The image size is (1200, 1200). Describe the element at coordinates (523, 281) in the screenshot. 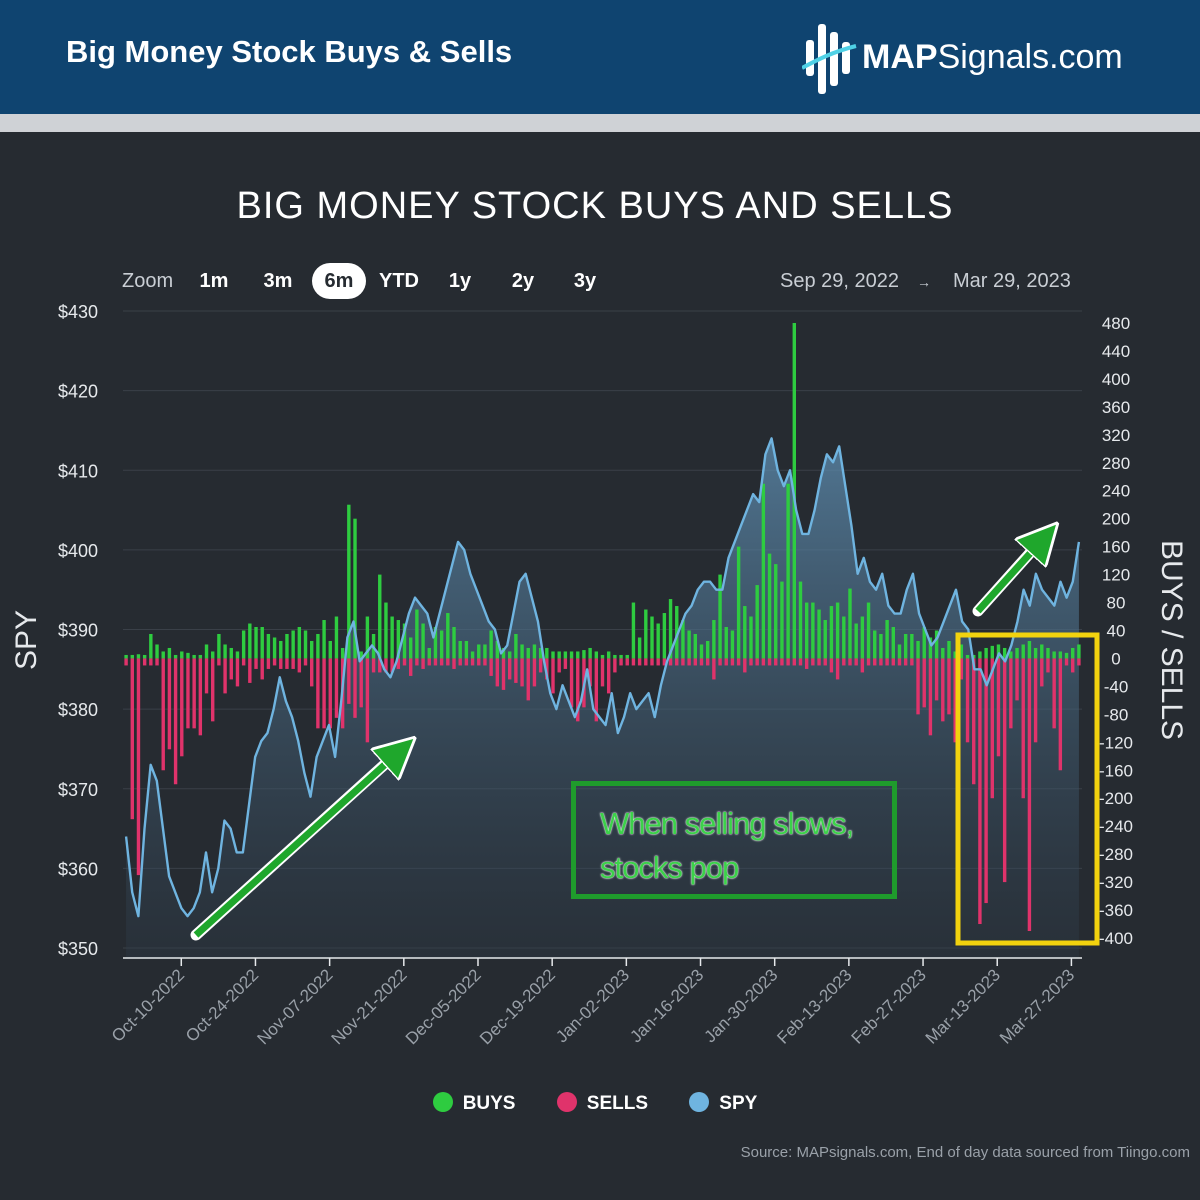

I see `zoom-2y-button: 2y` at that location.